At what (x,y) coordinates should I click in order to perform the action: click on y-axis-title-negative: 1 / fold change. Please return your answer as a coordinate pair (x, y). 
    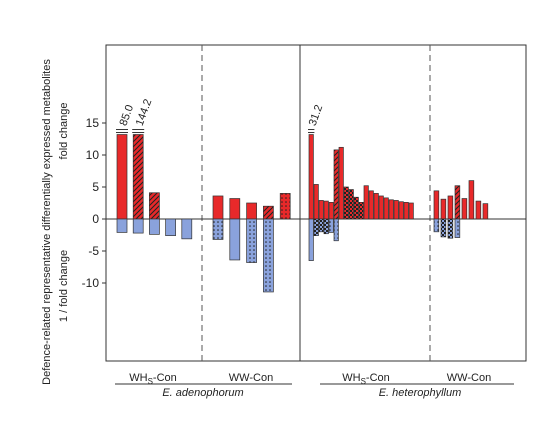
    Looking at the image, I should click on (64, 286).